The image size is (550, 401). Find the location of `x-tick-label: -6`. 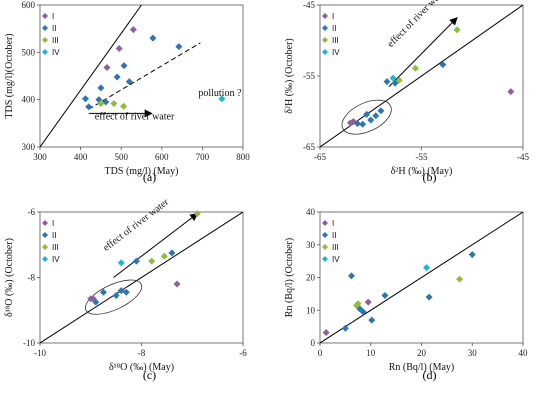

x-tick-label: -6 is located at coordinates (243, 353).